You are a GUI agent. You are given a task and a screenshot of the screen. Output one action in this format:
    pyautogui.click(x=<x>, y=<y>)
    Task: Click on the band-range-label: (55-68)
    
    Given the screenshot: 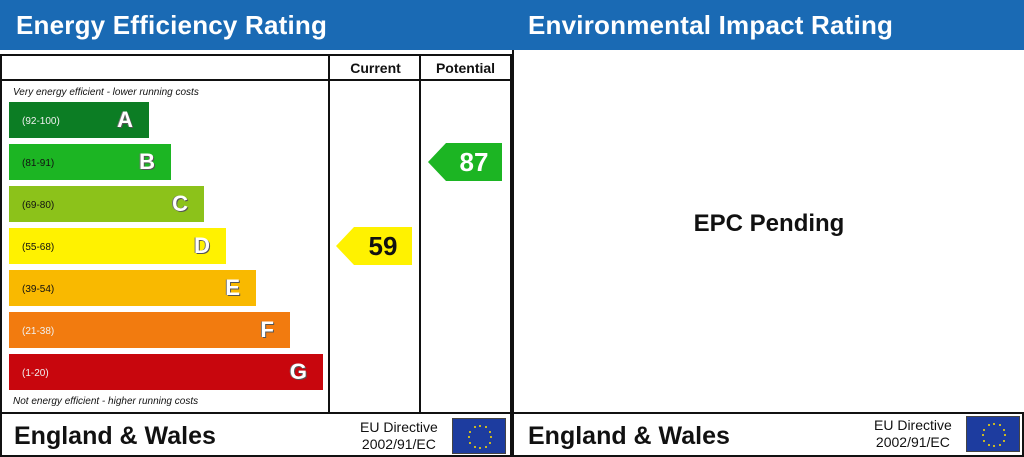 What is the action you would take?
    pyautogui.click(x=38, y=247)
    